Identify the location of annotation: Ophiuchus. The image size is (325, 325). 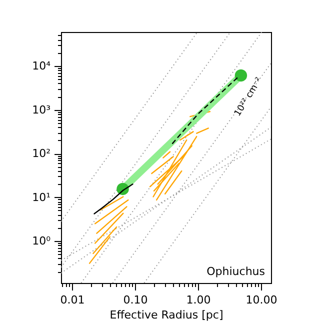
(236, 271).